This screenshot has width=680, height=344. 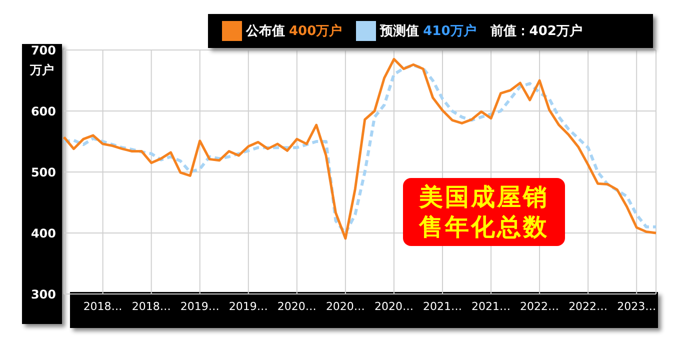 I want to click on y-tick-label: 300, so click(x=43, y=294).